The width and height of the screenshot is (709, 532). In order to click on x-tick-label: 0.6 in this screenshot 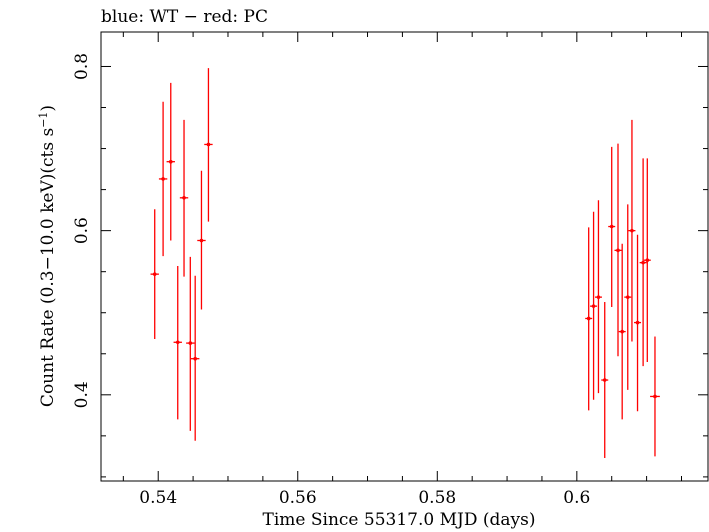, I will do `click(576, 498)`.